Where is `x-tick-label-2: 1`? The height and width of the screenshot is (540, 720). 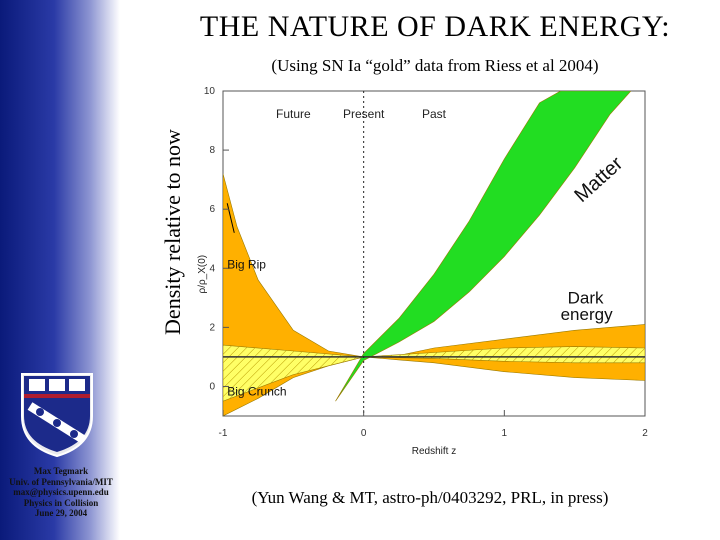 x-tick-label-2: 1 is located at coordinates (505, 433).